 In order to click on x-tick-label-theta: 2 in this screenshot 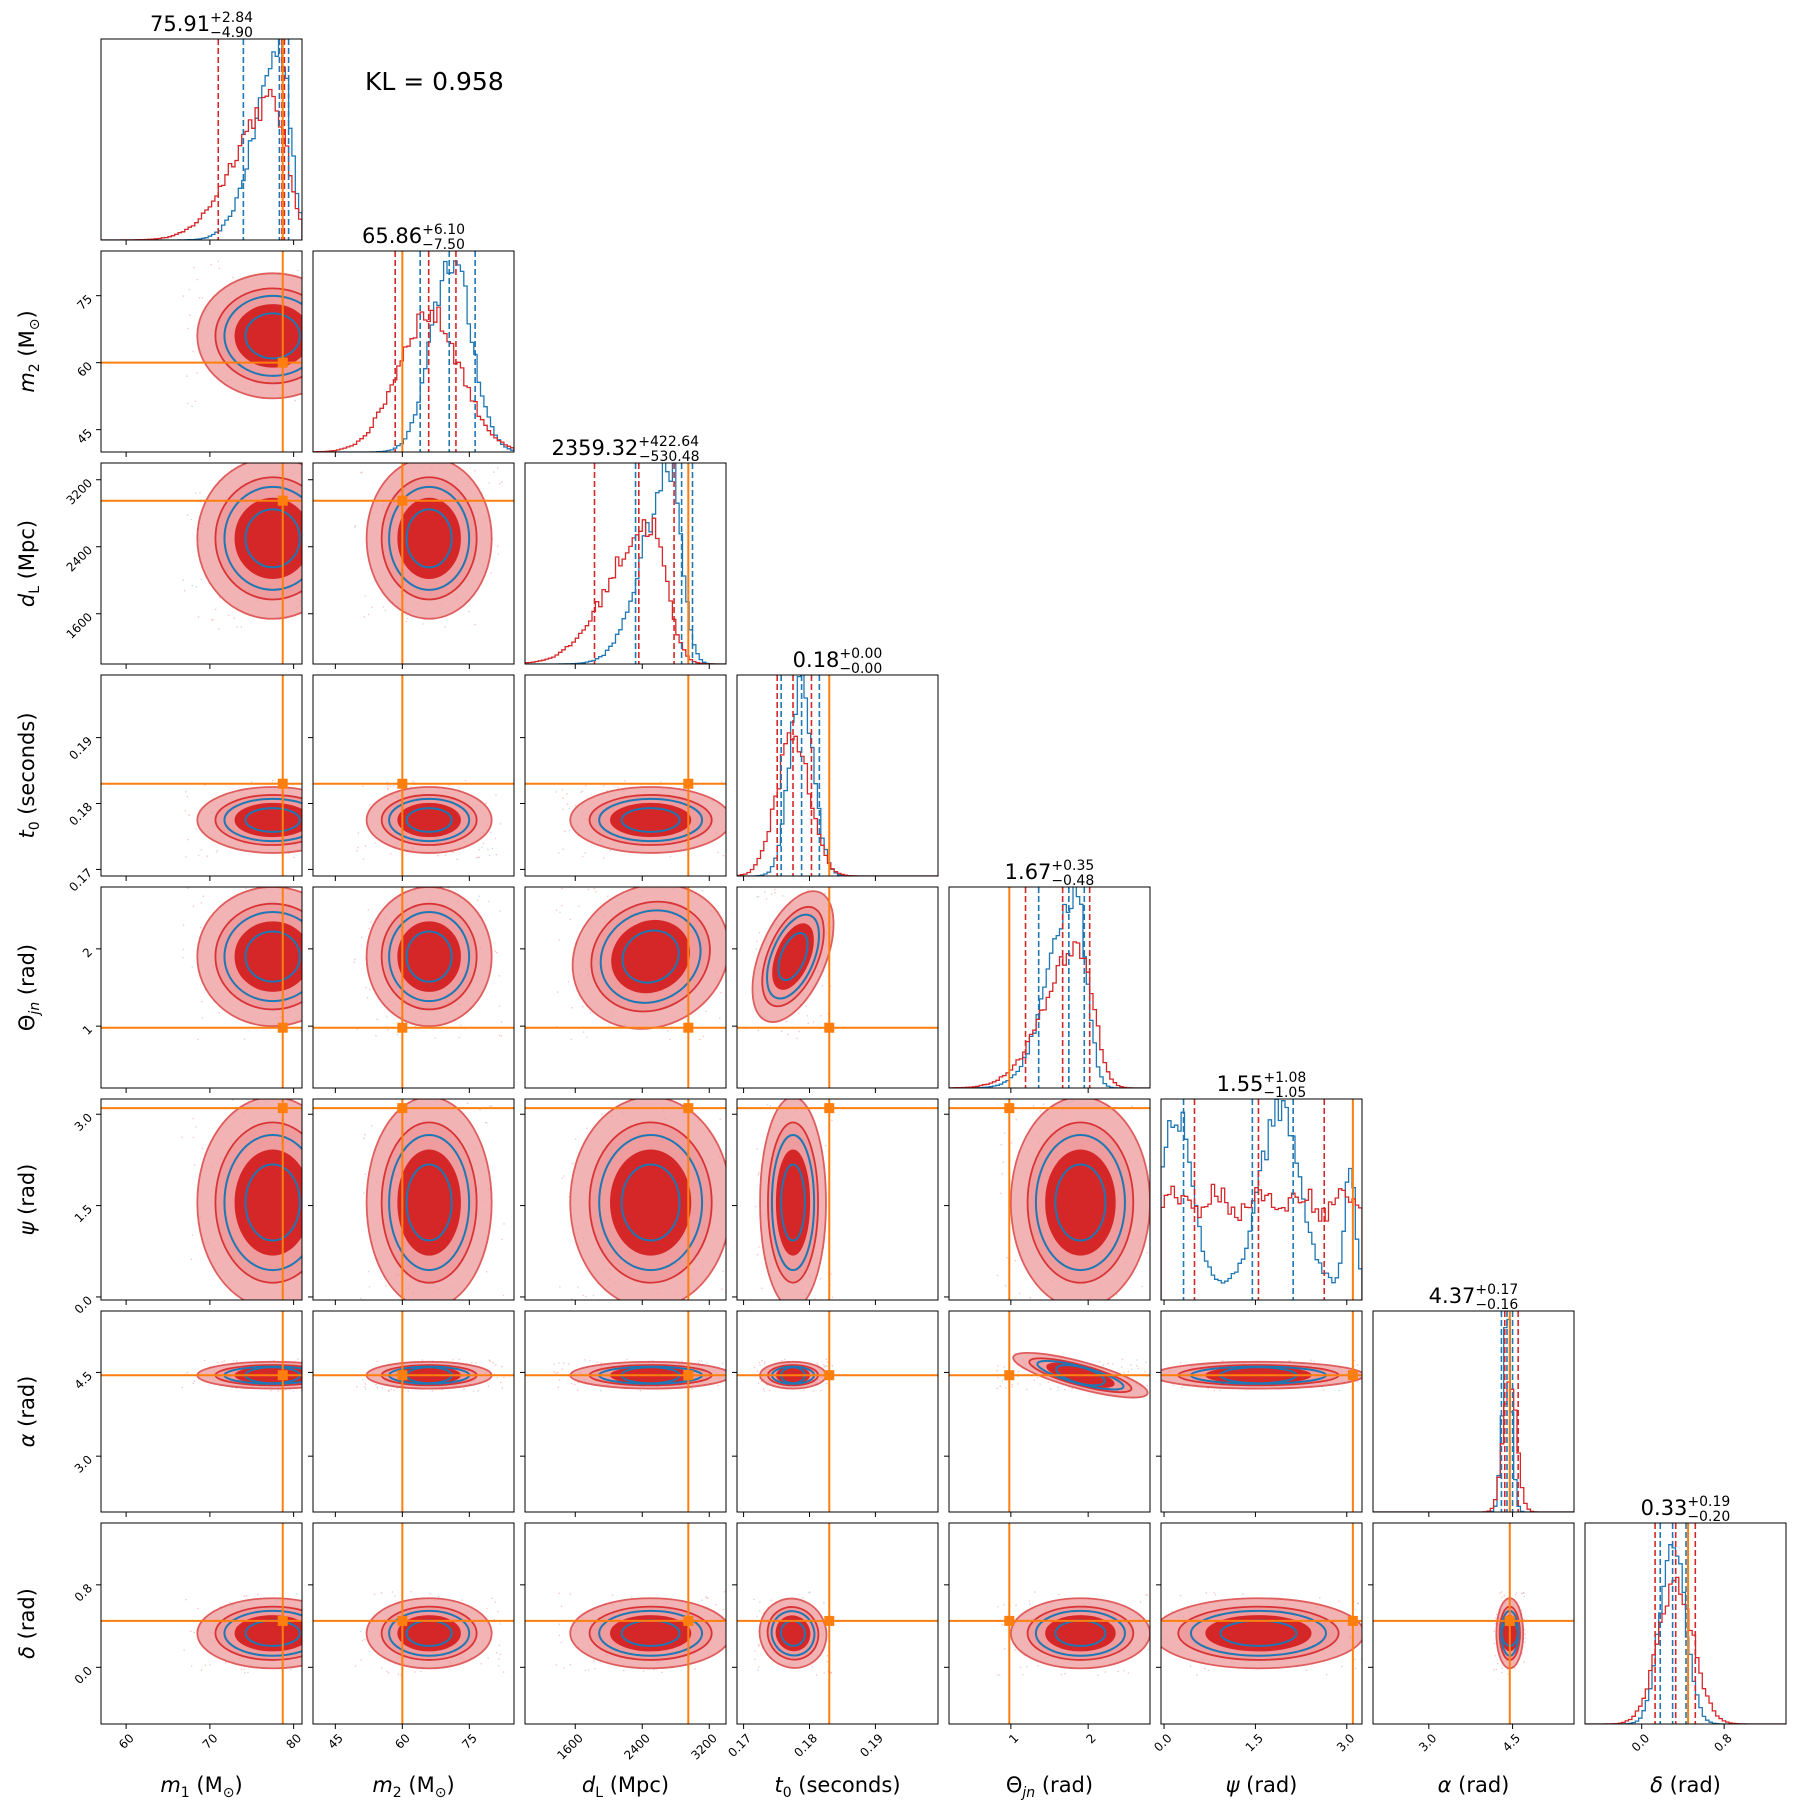, I will do `click(1090, 1738)`.